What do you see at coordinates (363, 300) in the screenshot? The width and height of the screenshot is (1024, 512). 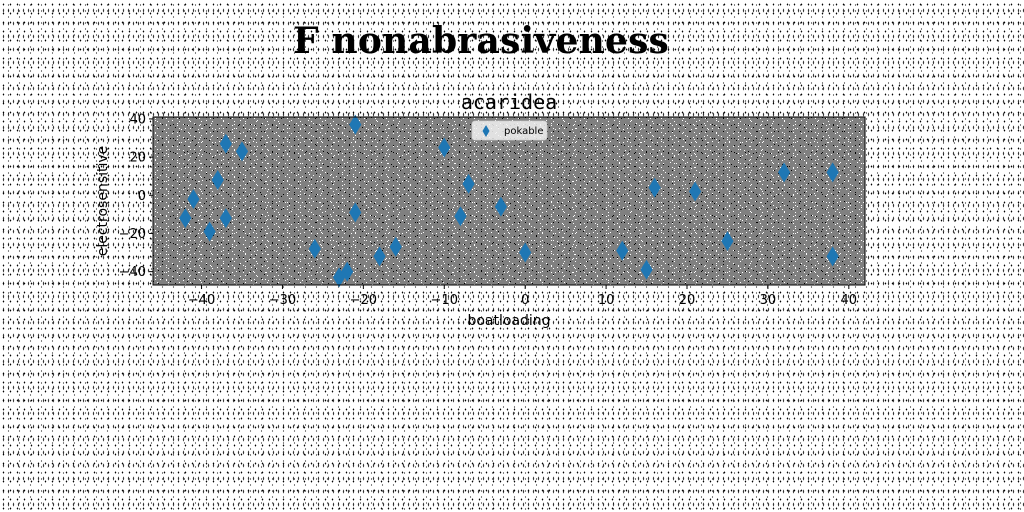 I see `x-tick-label: −20` at bounding box center [363, 300].